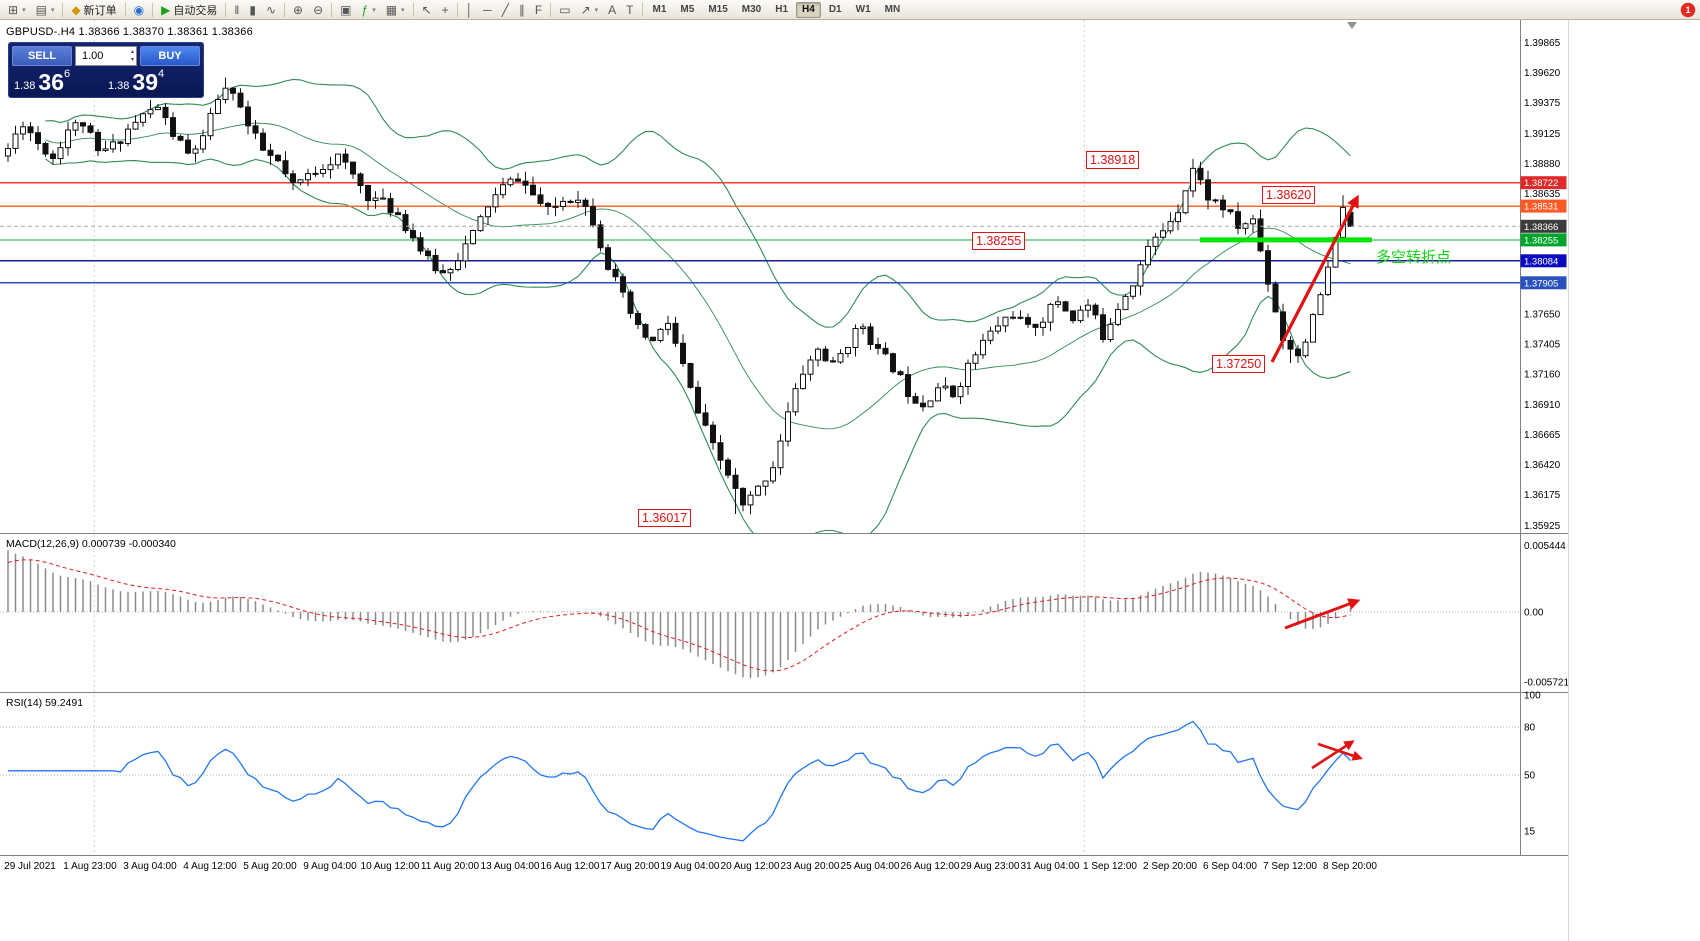 Image resolution: width=1700 pixels, height=941 pixels. Describe the element at coordinates (1541, 227) in the screenshot. I see `axis-level-price: 1.38366` at that location.